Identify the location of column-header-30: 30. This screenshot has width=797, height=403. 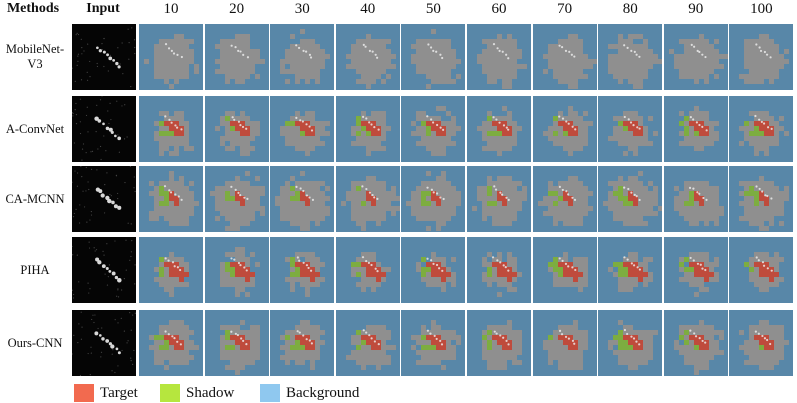
(302, 9).